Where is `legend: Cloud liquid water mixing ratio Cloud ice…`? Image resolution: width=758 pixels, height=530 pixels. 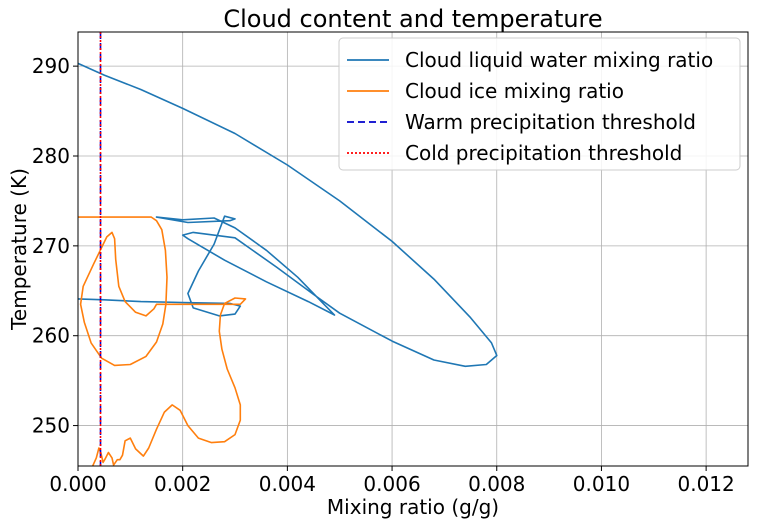 legend: Cloud liquid water mixing ratio Cloud ice… is located at coordinates (539, 104).